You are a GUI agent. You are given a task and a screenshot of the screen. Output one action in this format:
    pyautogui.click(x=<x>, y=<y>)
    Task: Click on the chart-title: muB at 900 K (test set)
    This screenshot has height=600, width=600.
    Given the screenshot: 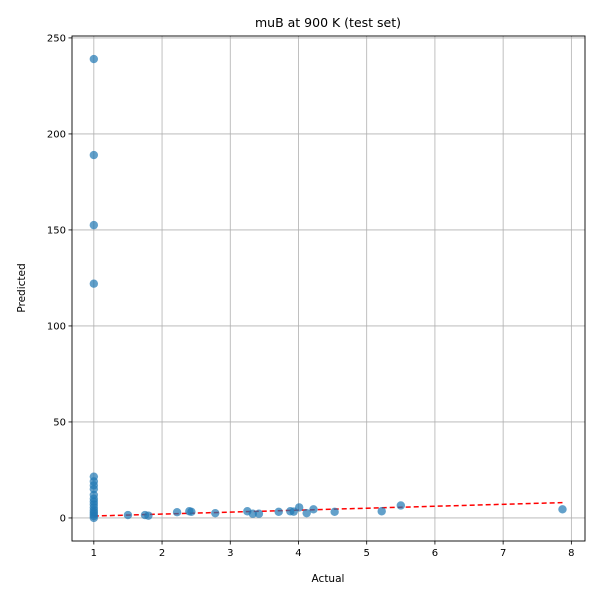 What is the action you would take?
    pyautogui.click(x=328, y=22)
    